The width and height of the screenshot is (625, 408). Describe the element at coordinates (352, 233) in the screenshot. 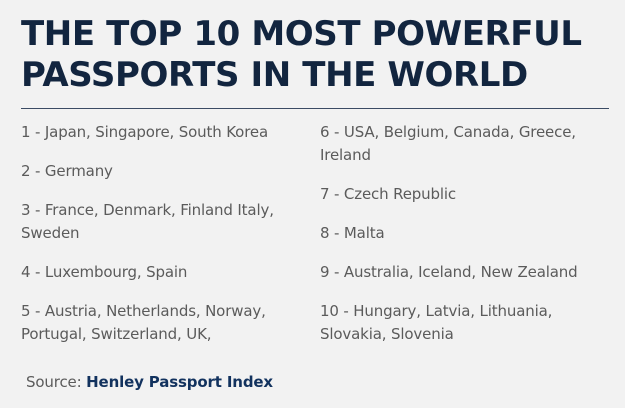

I see `list-item: 8 - Malta` at that location.